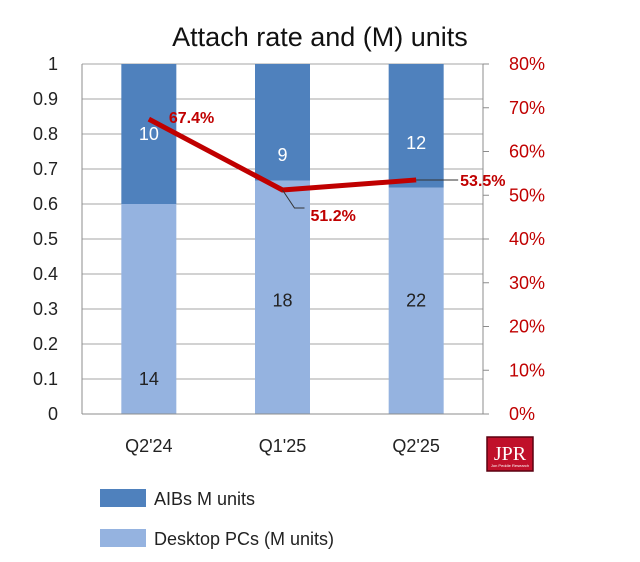 This screenshot has width=640, height=562. Describe the element at coordinates (482, 181) in the screenshot. I see `line-label: 53.5%` at that location.